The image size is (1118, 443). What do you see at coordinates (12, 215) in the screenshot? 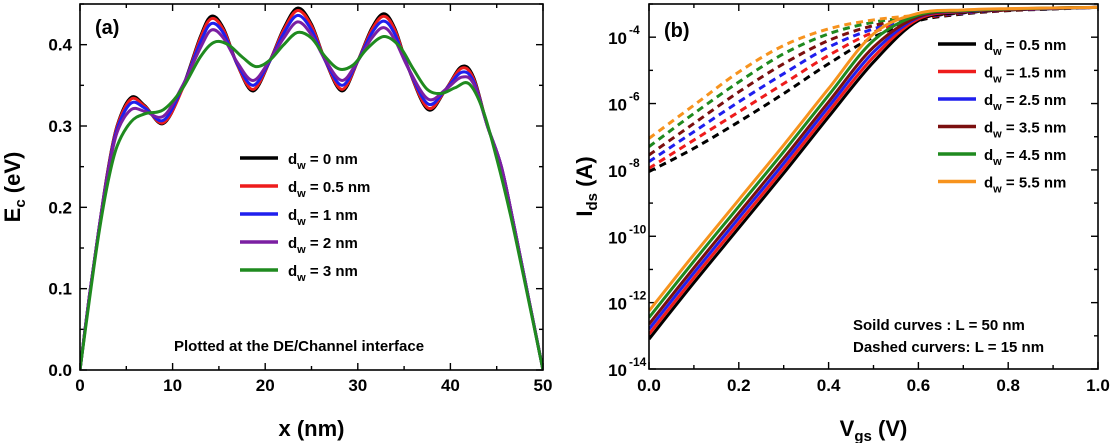
I see `y-axis-title-main: E` at bounding box center [12, 215].